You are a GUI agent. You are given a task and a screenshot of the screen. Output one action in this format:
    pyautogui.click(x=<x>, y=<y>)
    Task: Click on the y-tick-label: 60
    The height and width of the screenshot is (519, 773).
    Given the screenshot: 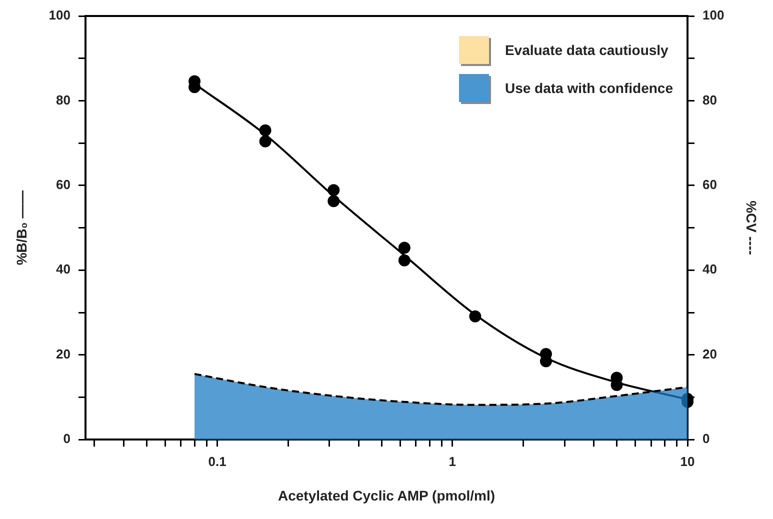 What is the action you would take?
    pyautogui.click(x=63, y=184)
    